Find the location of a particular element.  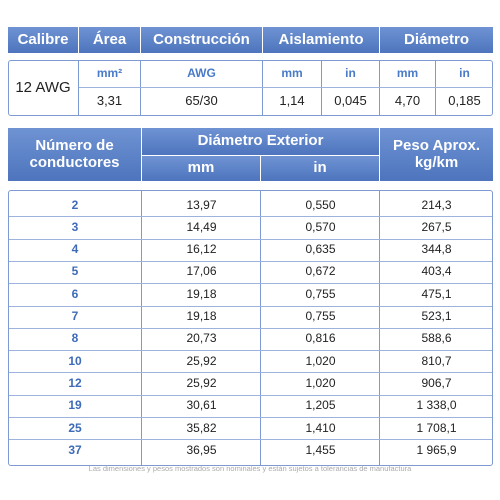

table-cell: 14,49 is located at coordinates (201, 227).